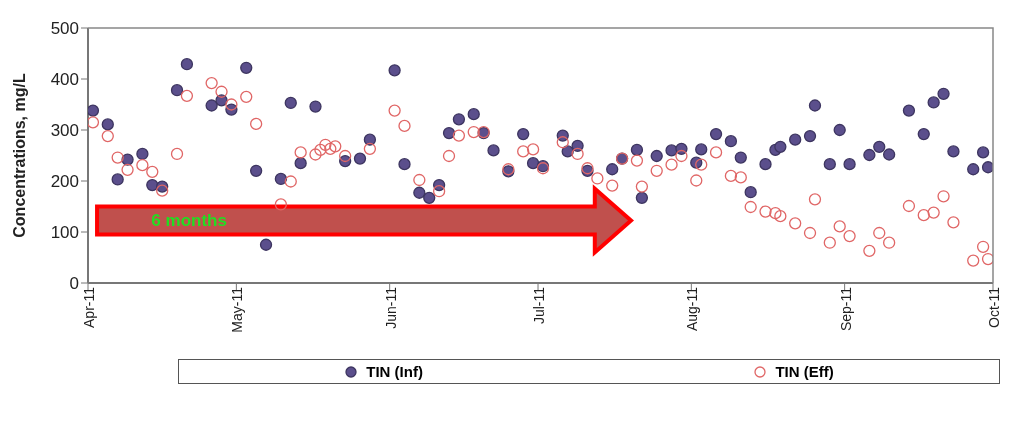 Image resolution: width=1015 pixels, height=438 pixels. Describe the element at coordinates (88, 307) in the screenshot. I see `x-tick-label: Apr-11` at that location.